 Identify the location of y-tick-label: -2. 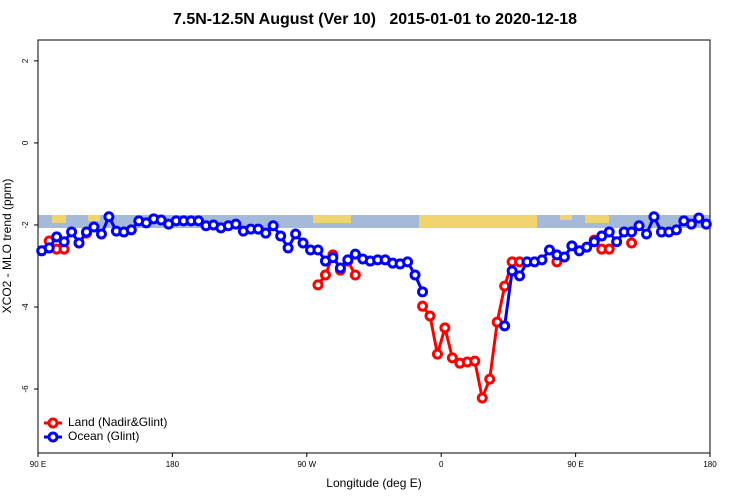
(25, 225).